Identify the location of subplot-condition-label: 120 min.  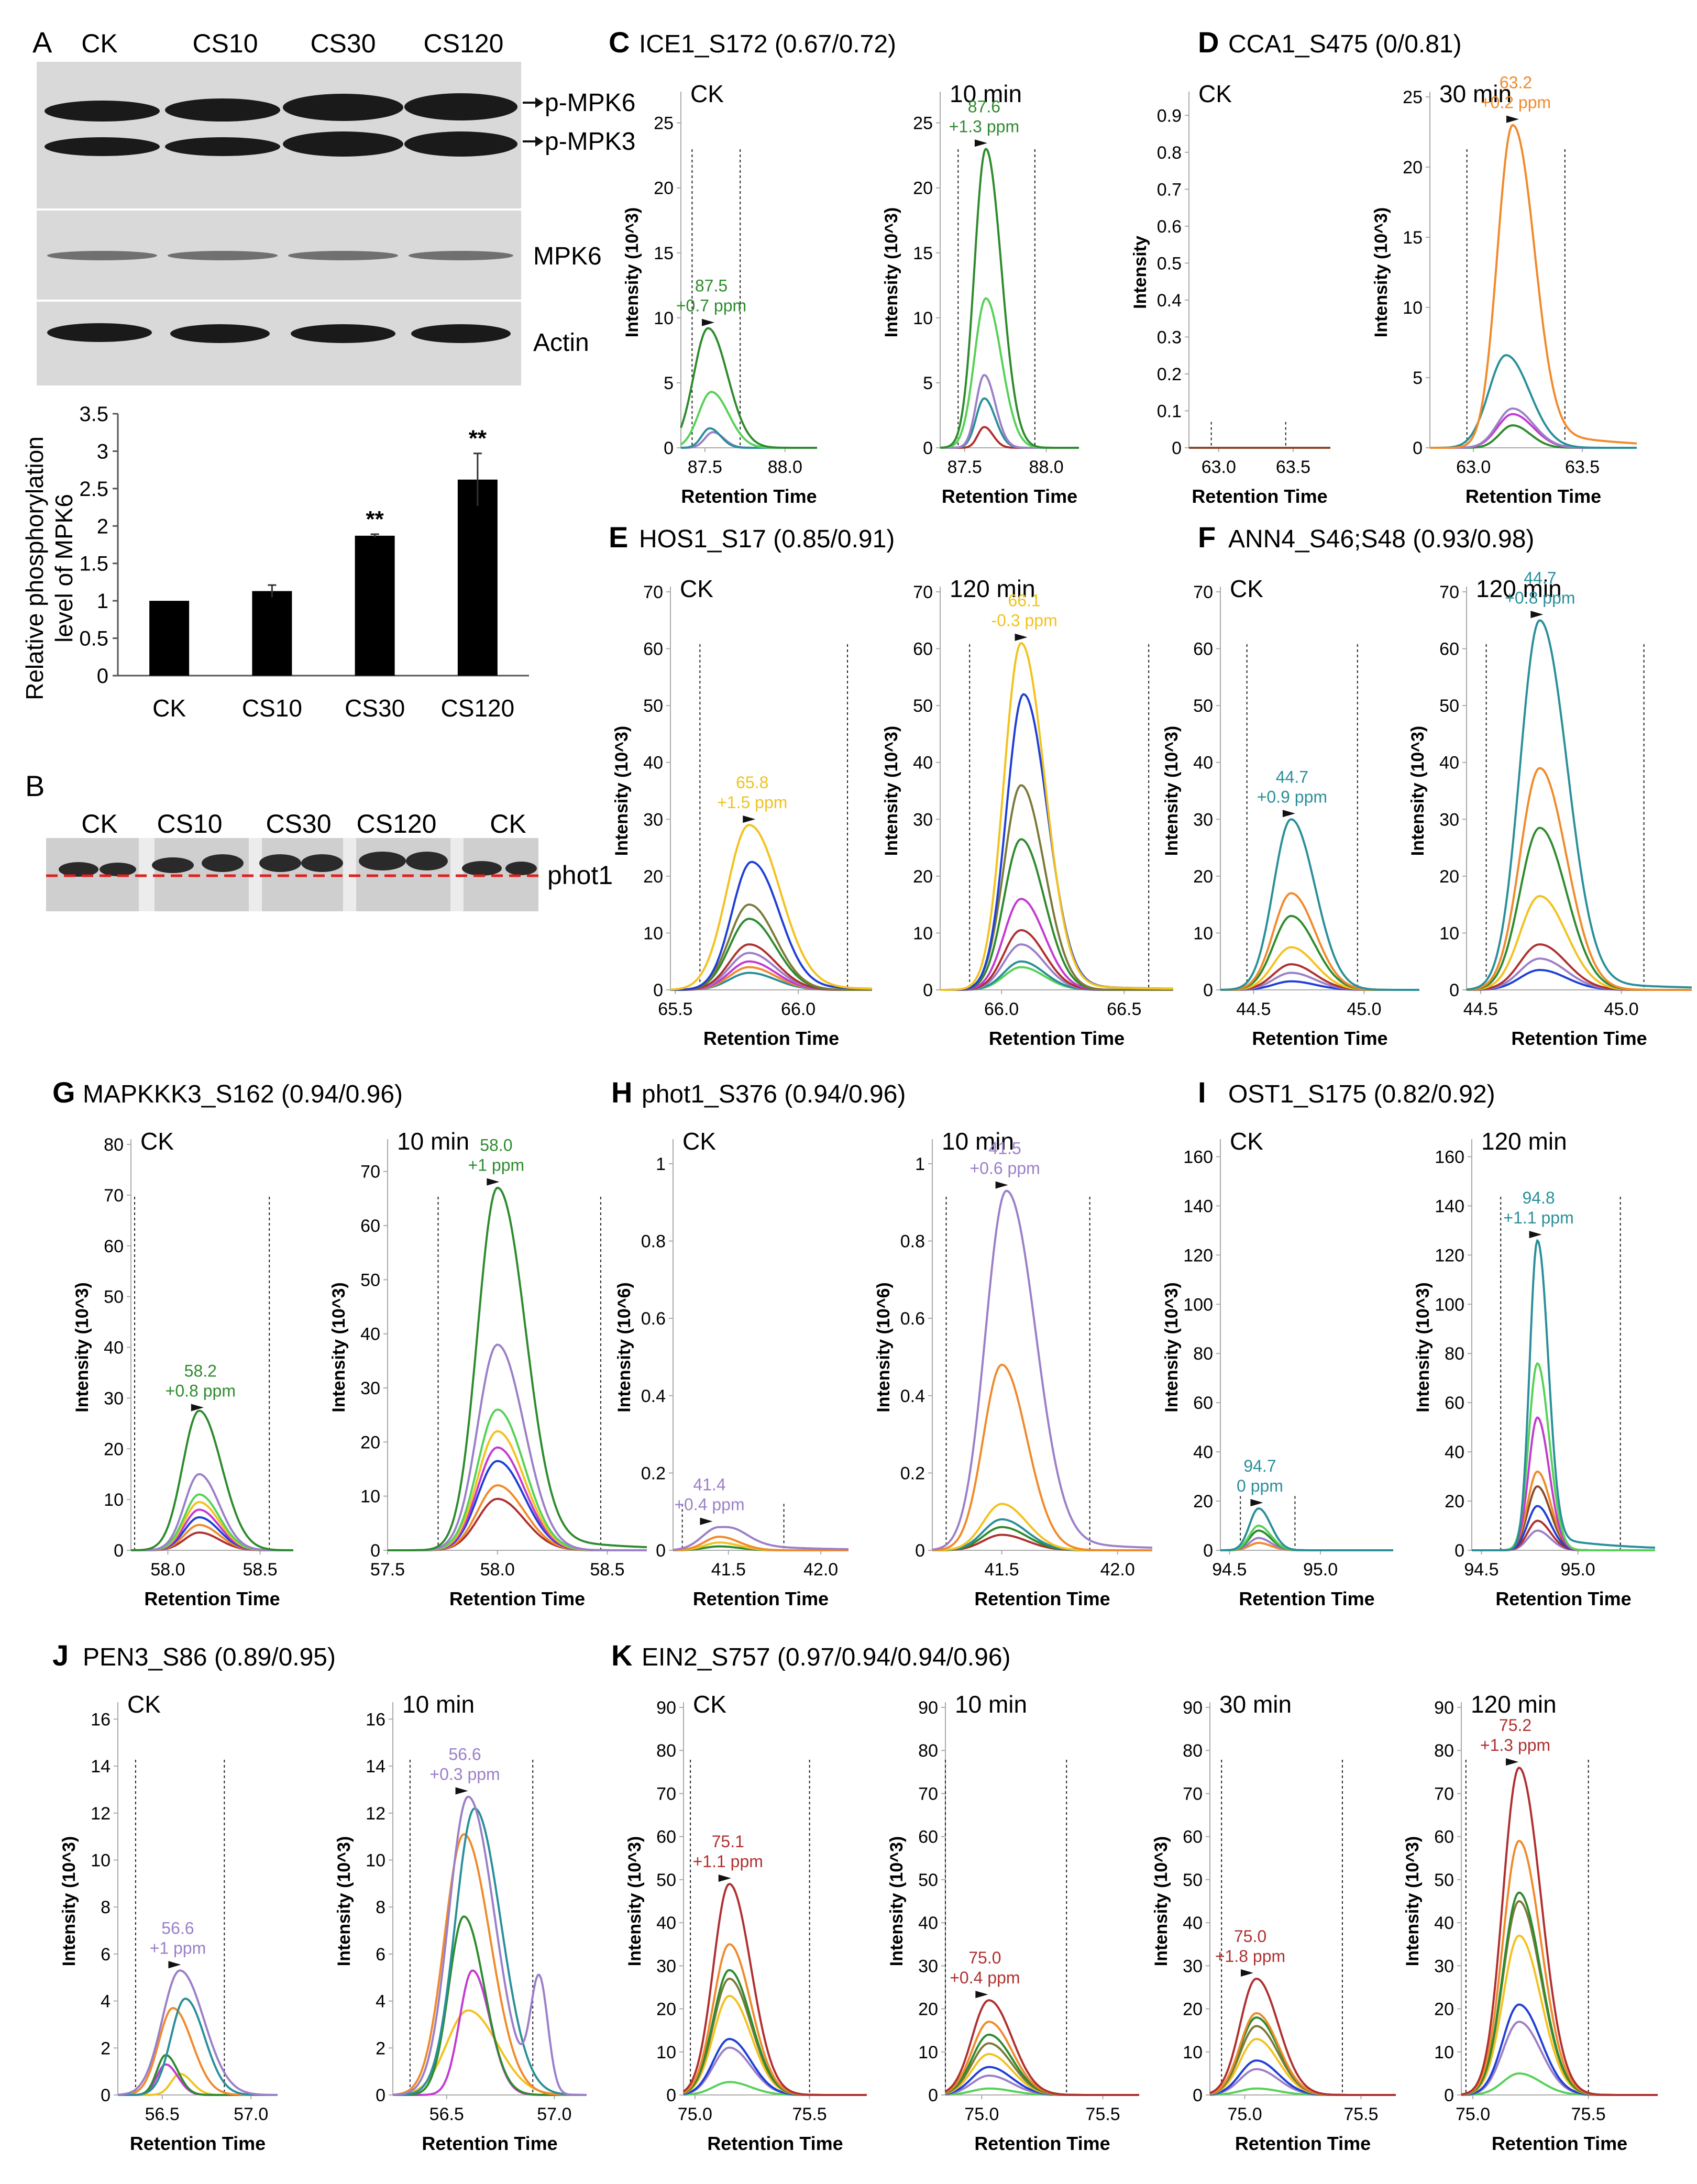
(1519, 589).